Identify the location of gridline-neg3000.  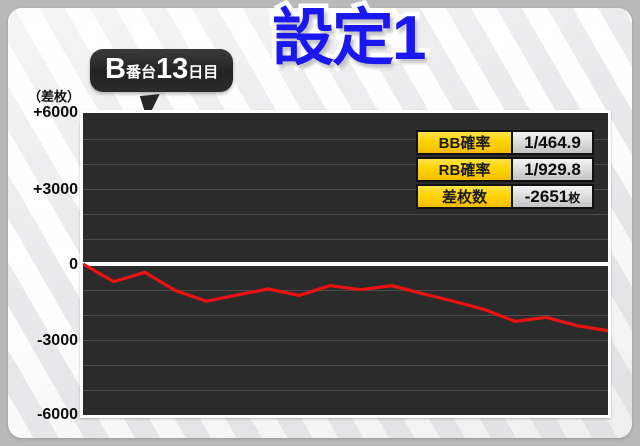
(345, 340).